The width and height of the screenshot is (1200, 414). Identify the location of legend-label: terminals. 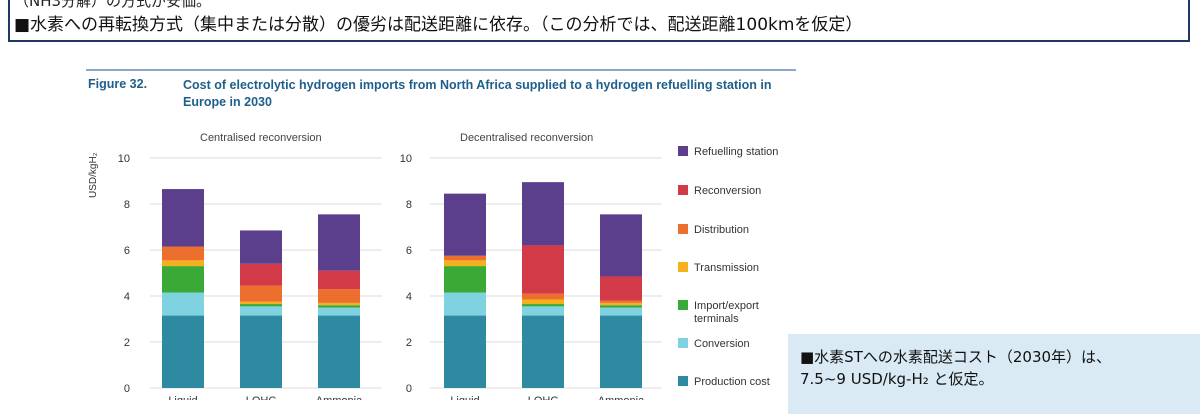
(716, 319).